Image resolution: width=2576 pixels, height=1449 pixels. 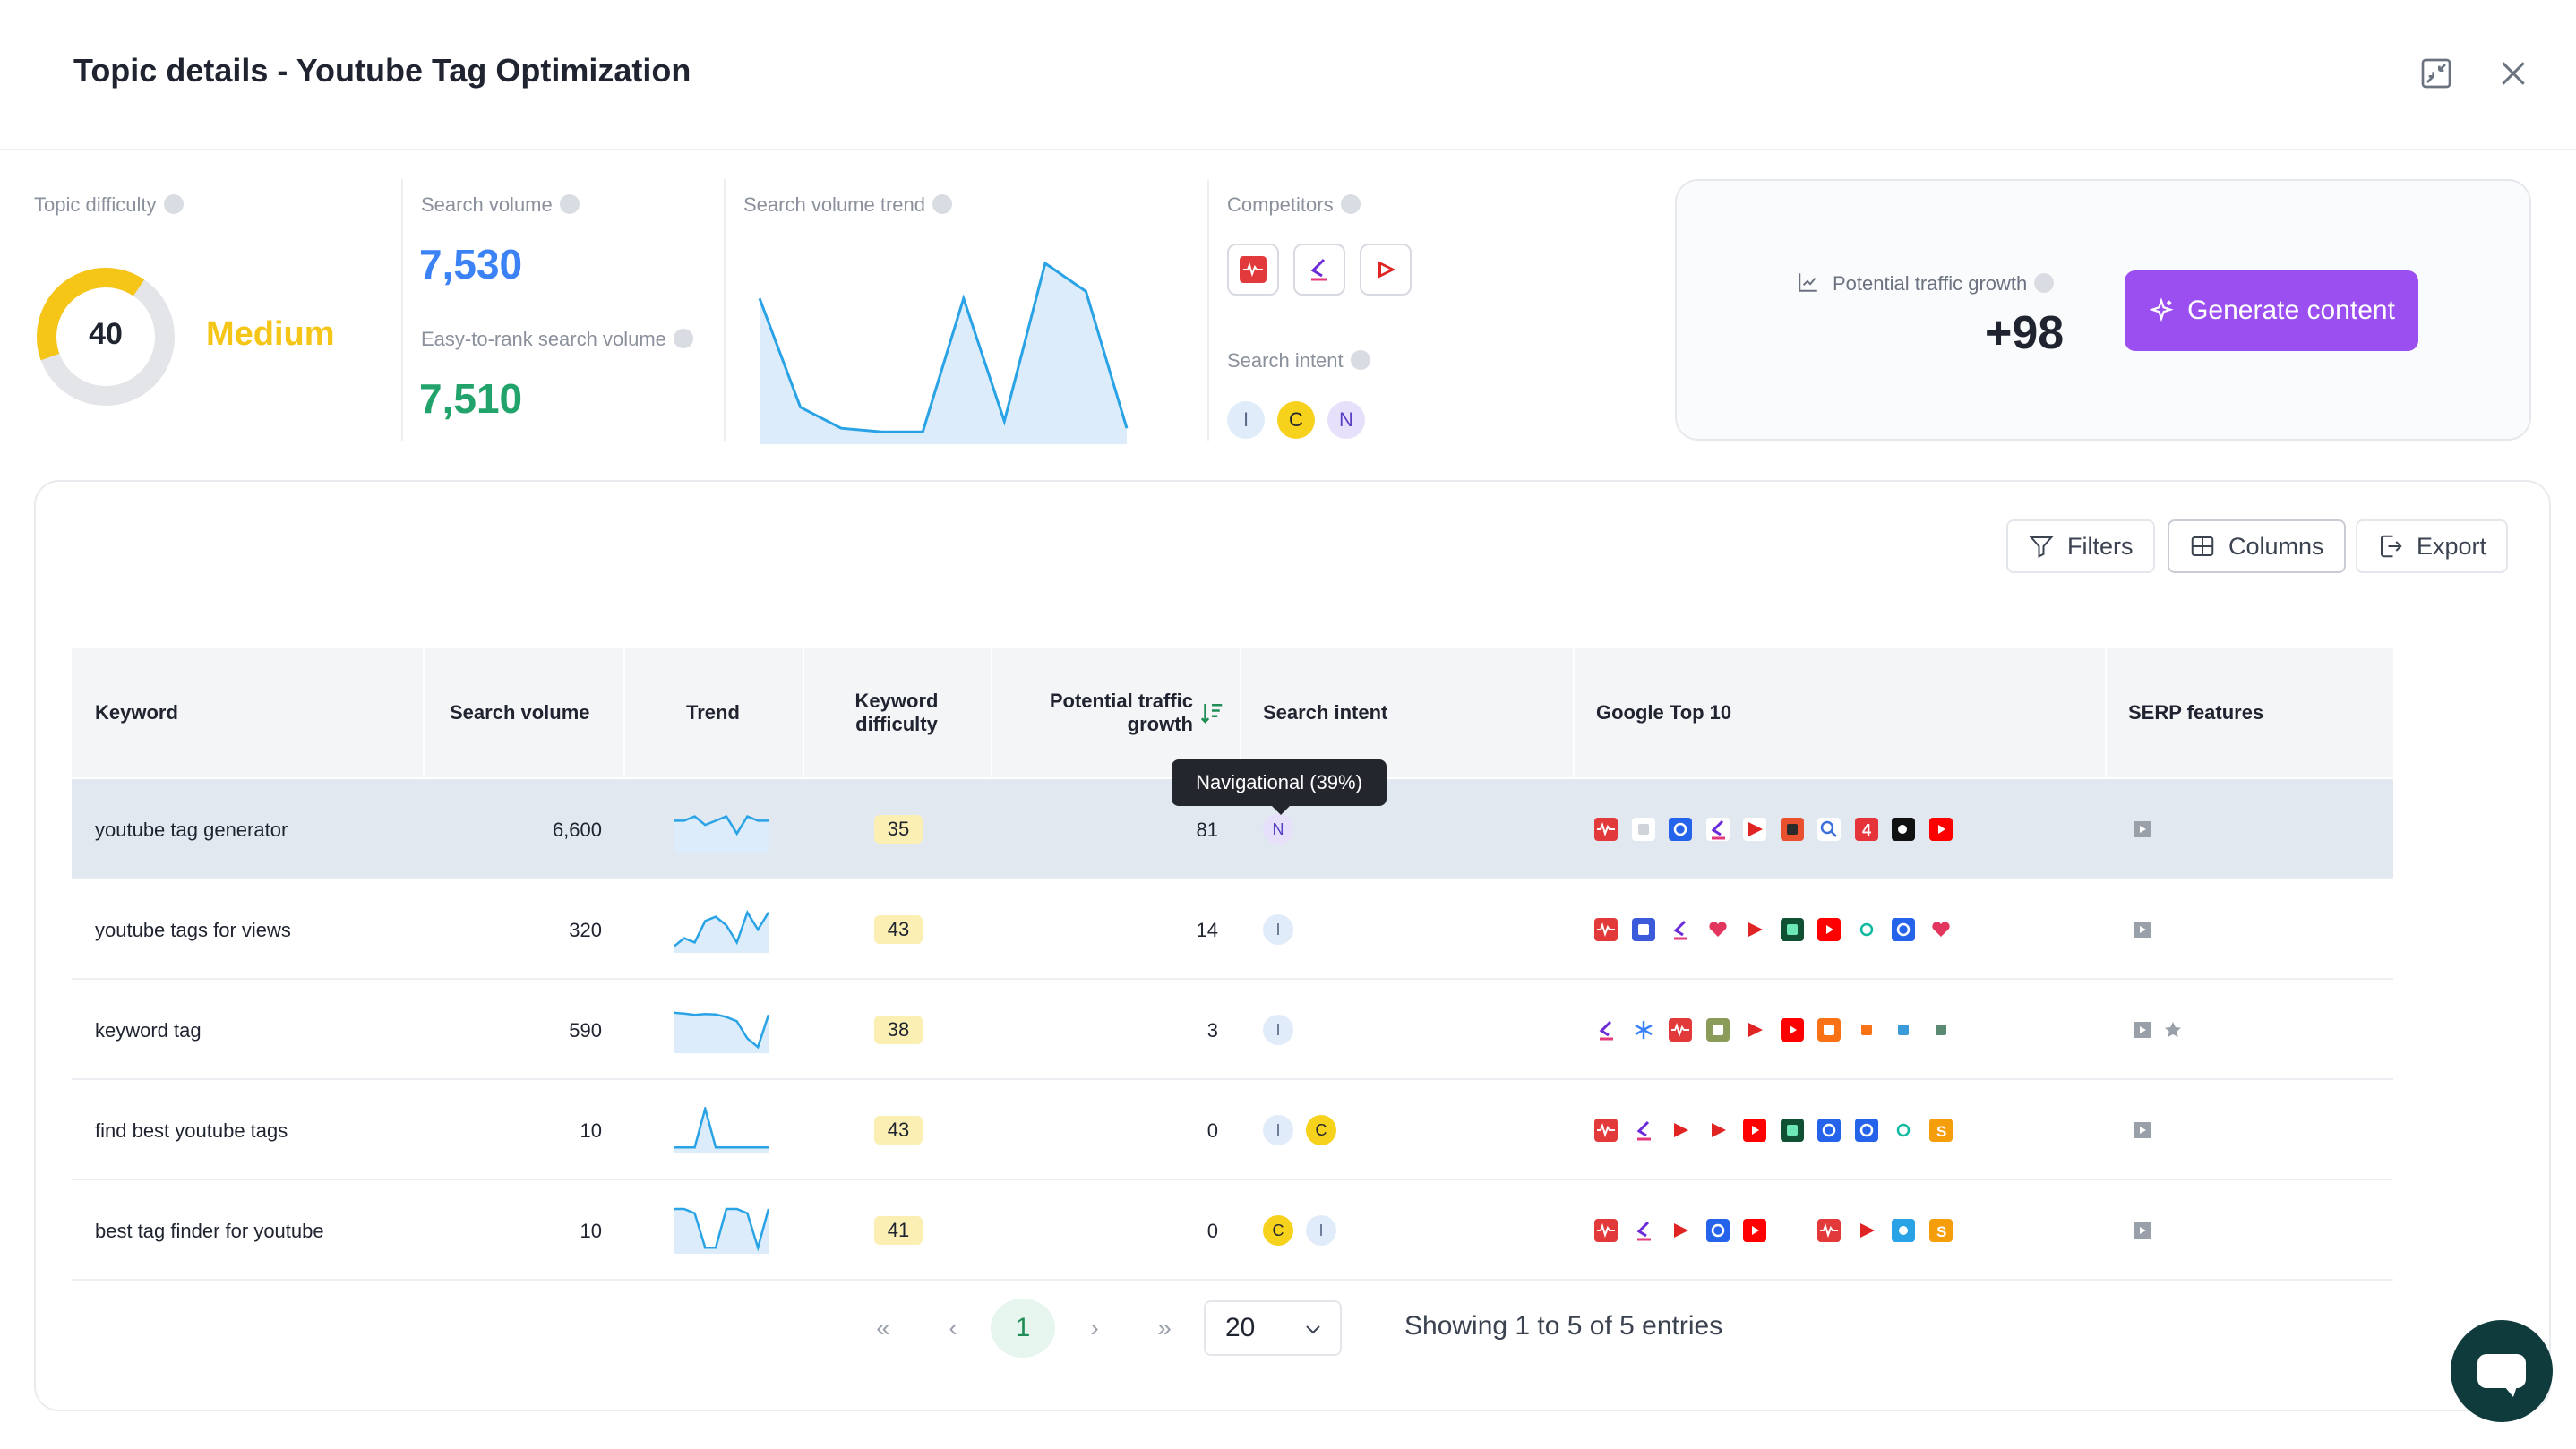 I want to click on header-separator, so click(x=424, y=712).